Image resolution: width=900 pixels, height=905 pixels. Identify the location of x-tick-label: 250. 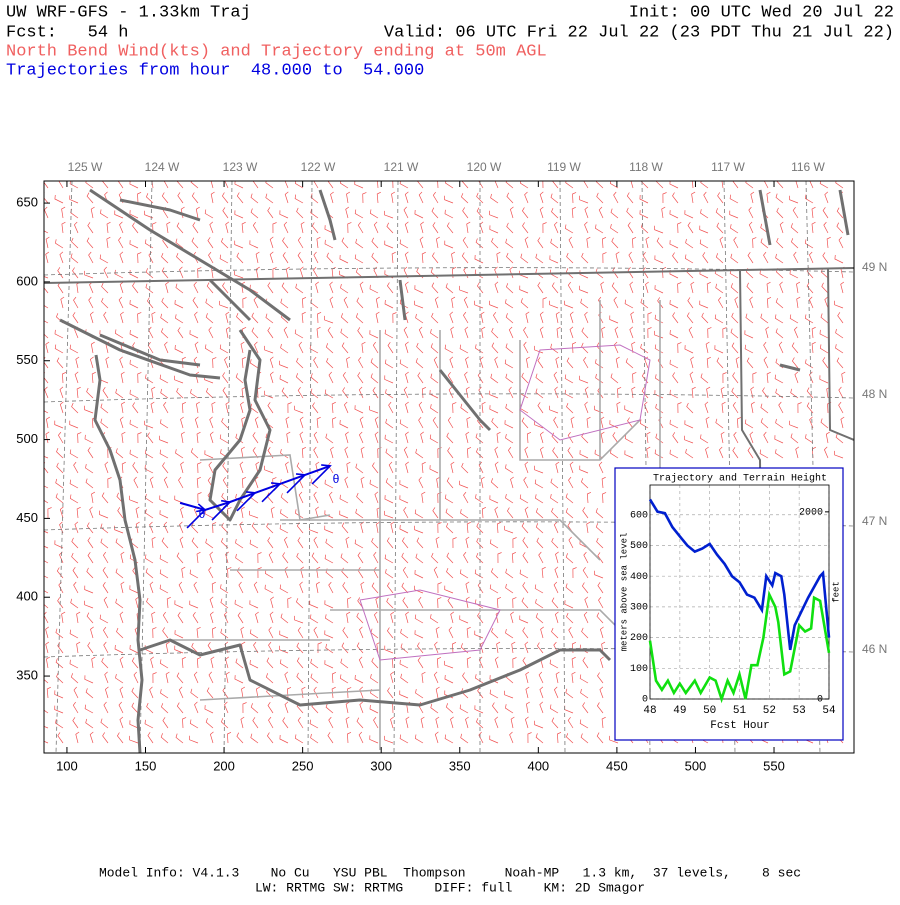
(303, 765).